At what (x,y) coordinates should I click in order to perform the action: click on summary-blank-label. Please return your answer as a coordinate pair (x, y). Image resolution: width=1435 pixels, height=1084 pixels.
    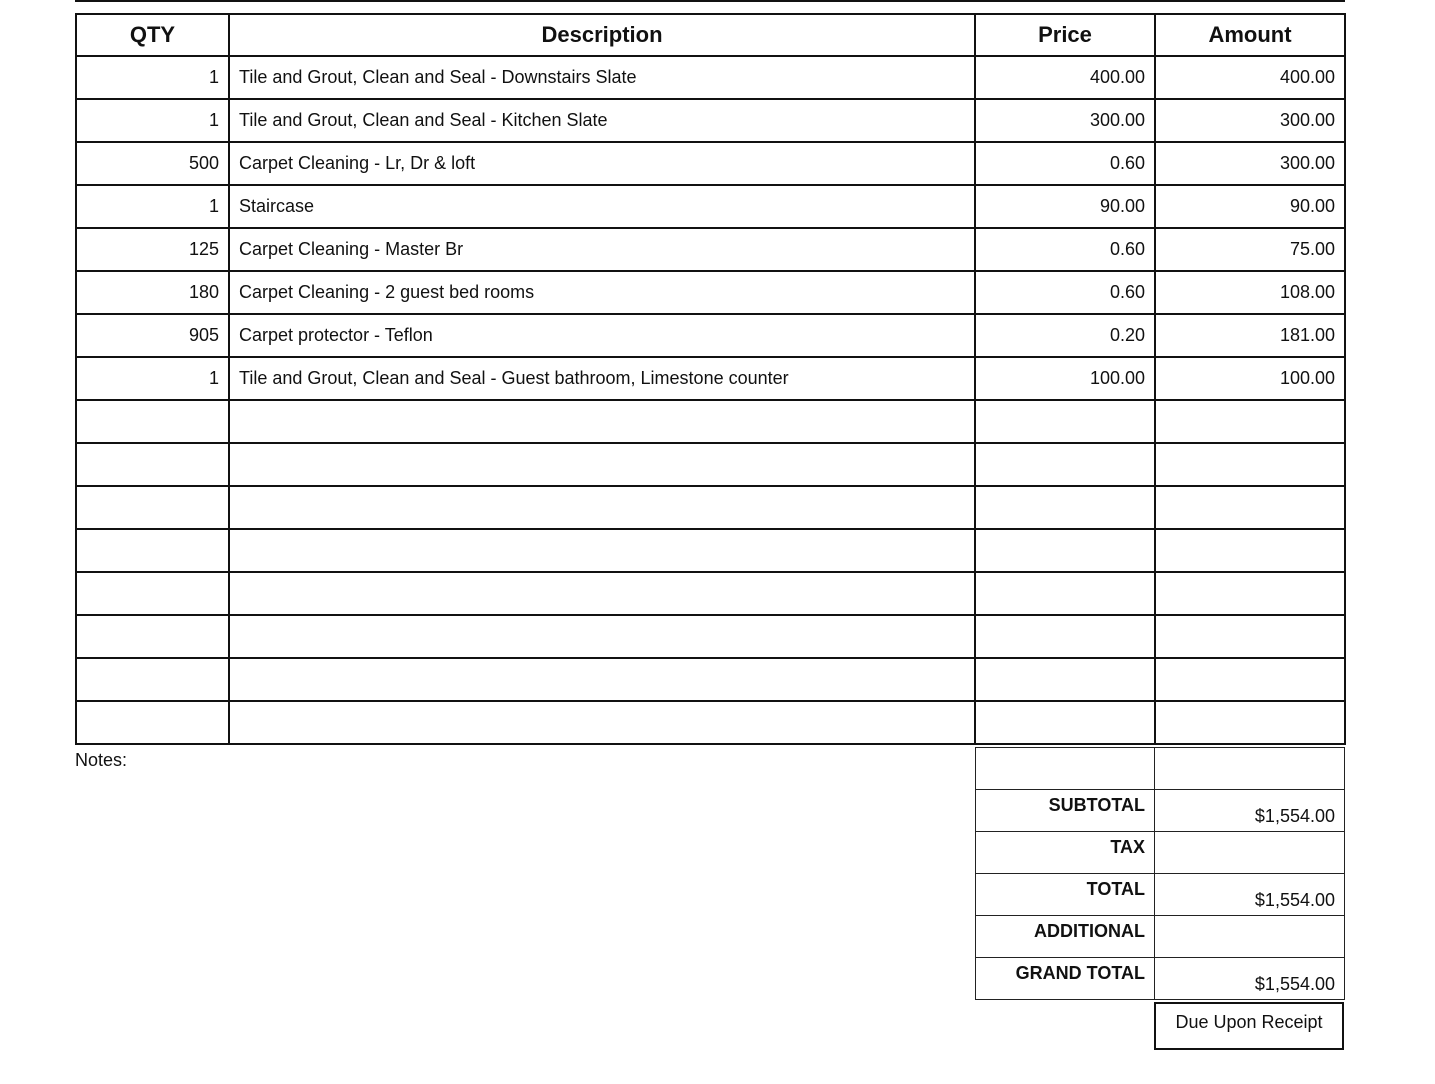
    Looking at the image, I should click on (1065, 768).